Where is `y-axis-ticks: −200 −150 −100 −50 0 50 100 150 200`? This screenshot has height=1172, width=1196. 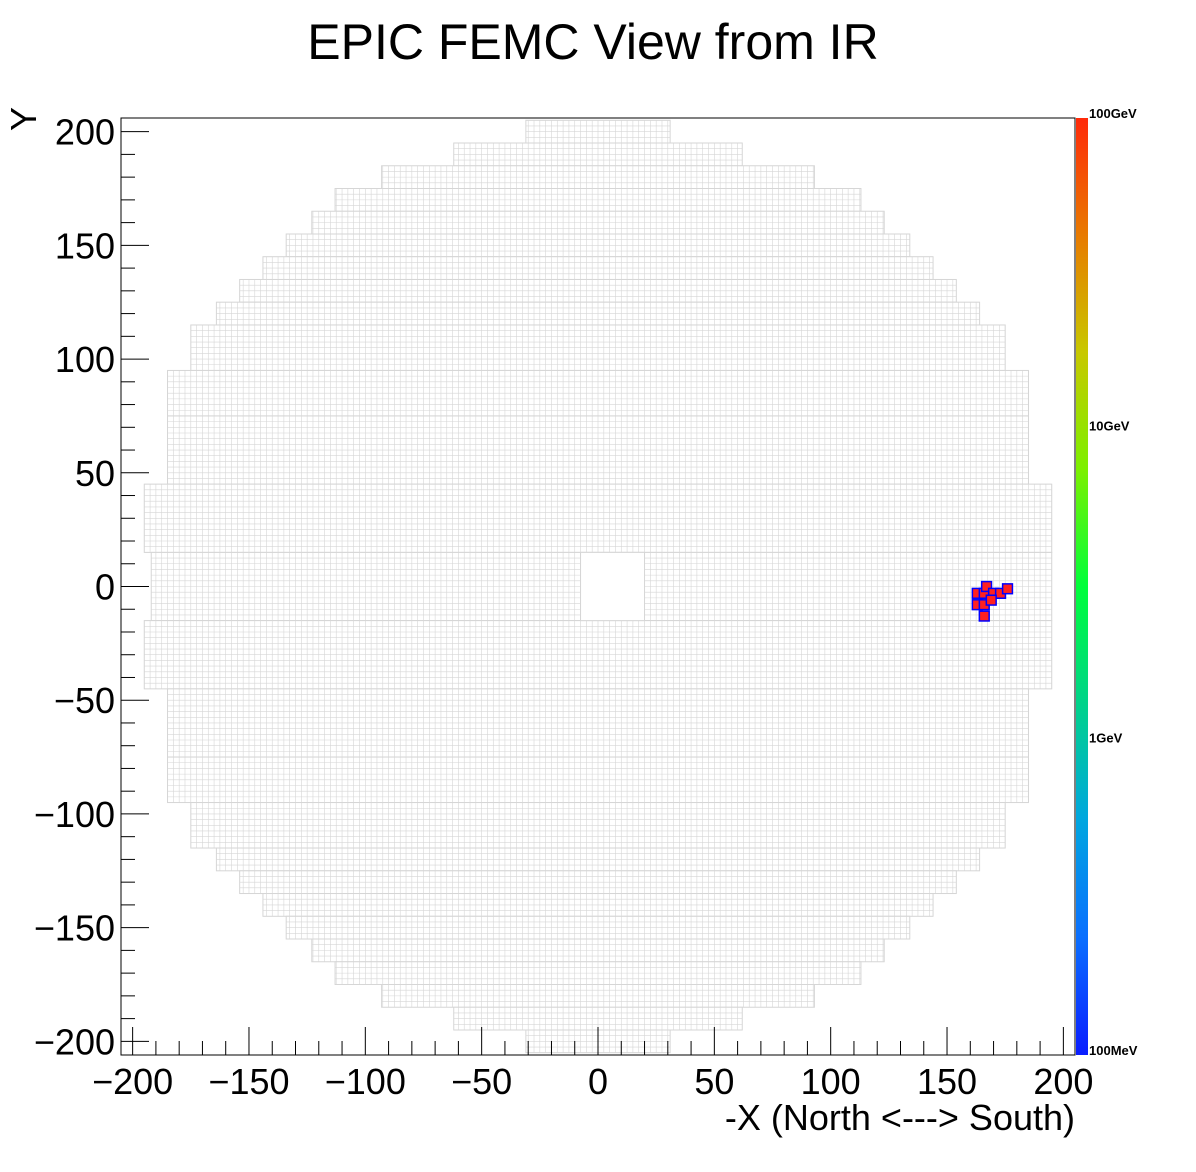 y-axis-ticks: −200 −150 −100 −50 0 50 100 150 200 is located at coordinates (91, 587).